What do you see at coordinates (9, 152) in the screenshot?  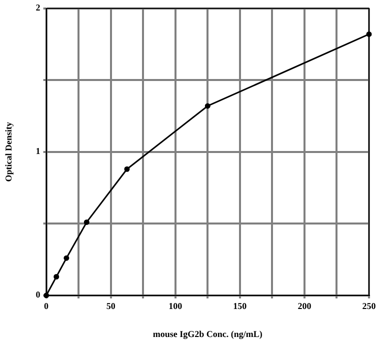 I see `y-axis-title: Optical Density` at bounding box center [9, 152].